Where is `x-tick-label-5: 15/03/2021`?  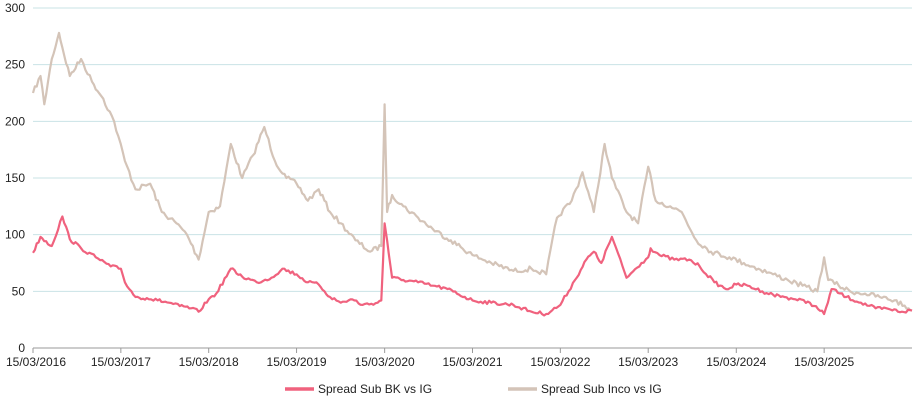
x-tick-label-5: 15/03/2021 is located at coordinates (472, 362).